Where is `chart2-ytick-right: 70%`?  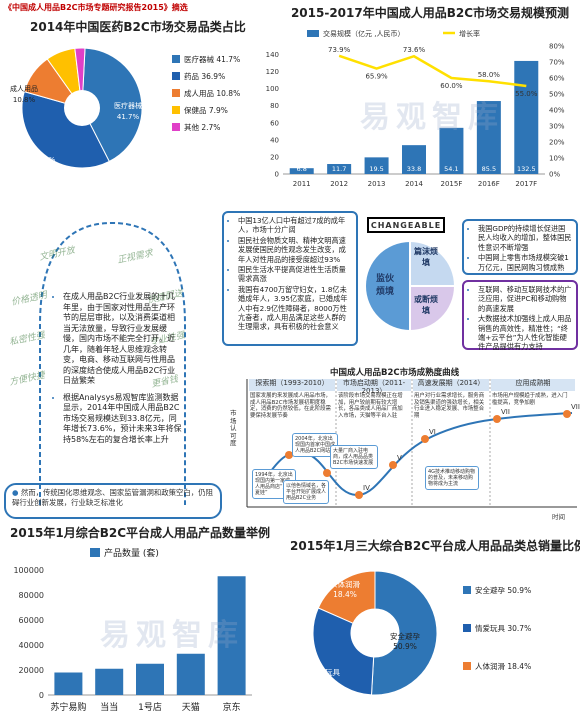
chart2-ytick-right: 70% is located at coordinates (557, 63).